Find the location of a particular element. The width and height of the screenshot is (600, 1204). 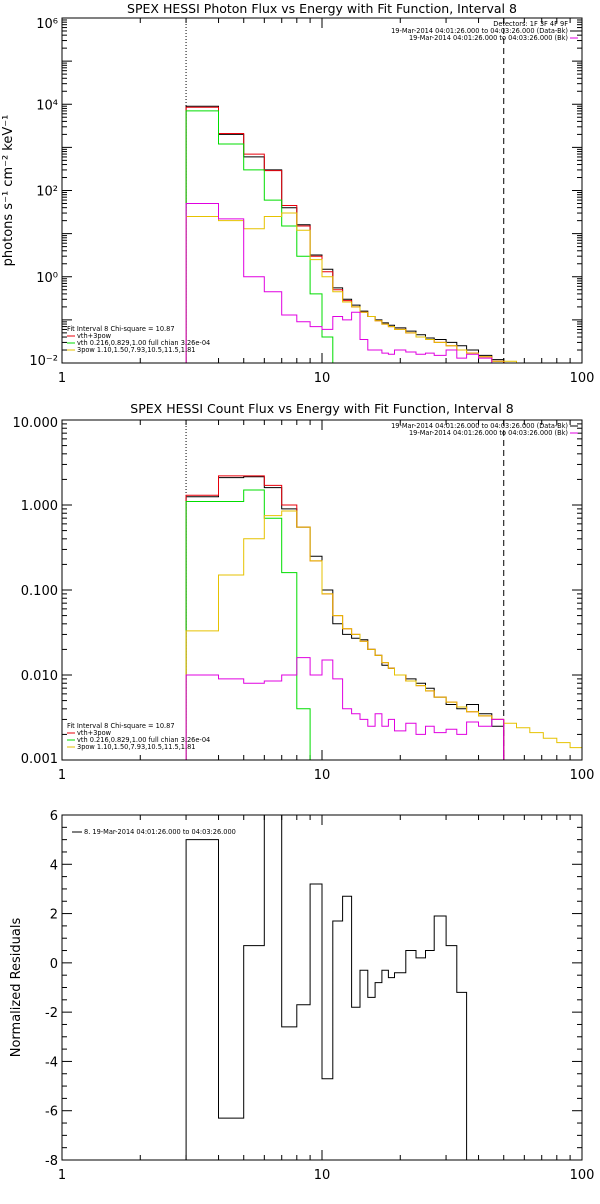

y-tick-label: 10⁻² is located at coordinates (43, 361).